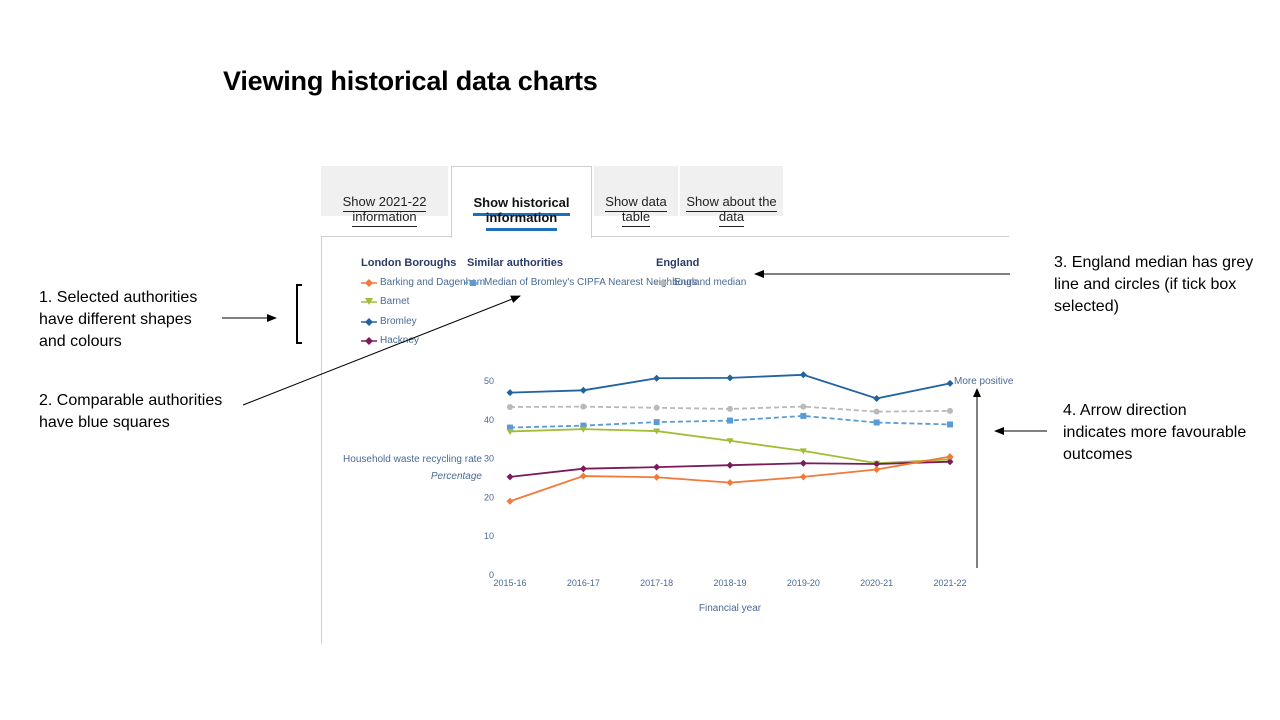 This screenshot has height=720, width=1280. What do you see at coordinates (489, 381) in the screenshot?
I see `y-tick-label: 50` at bounding box center [489, 381].